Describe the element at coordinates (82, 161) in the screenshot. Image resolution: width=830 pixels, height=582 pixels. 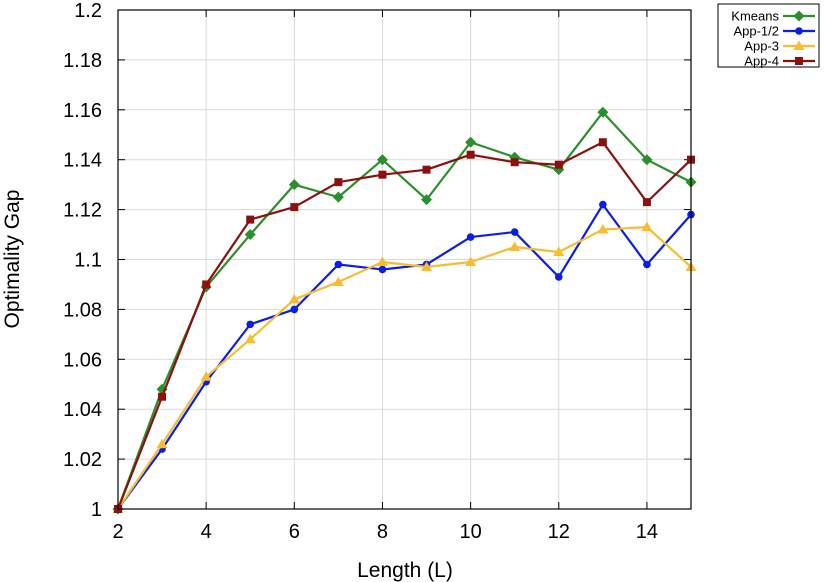
I see `y-tick-label: 1.14` at that location.